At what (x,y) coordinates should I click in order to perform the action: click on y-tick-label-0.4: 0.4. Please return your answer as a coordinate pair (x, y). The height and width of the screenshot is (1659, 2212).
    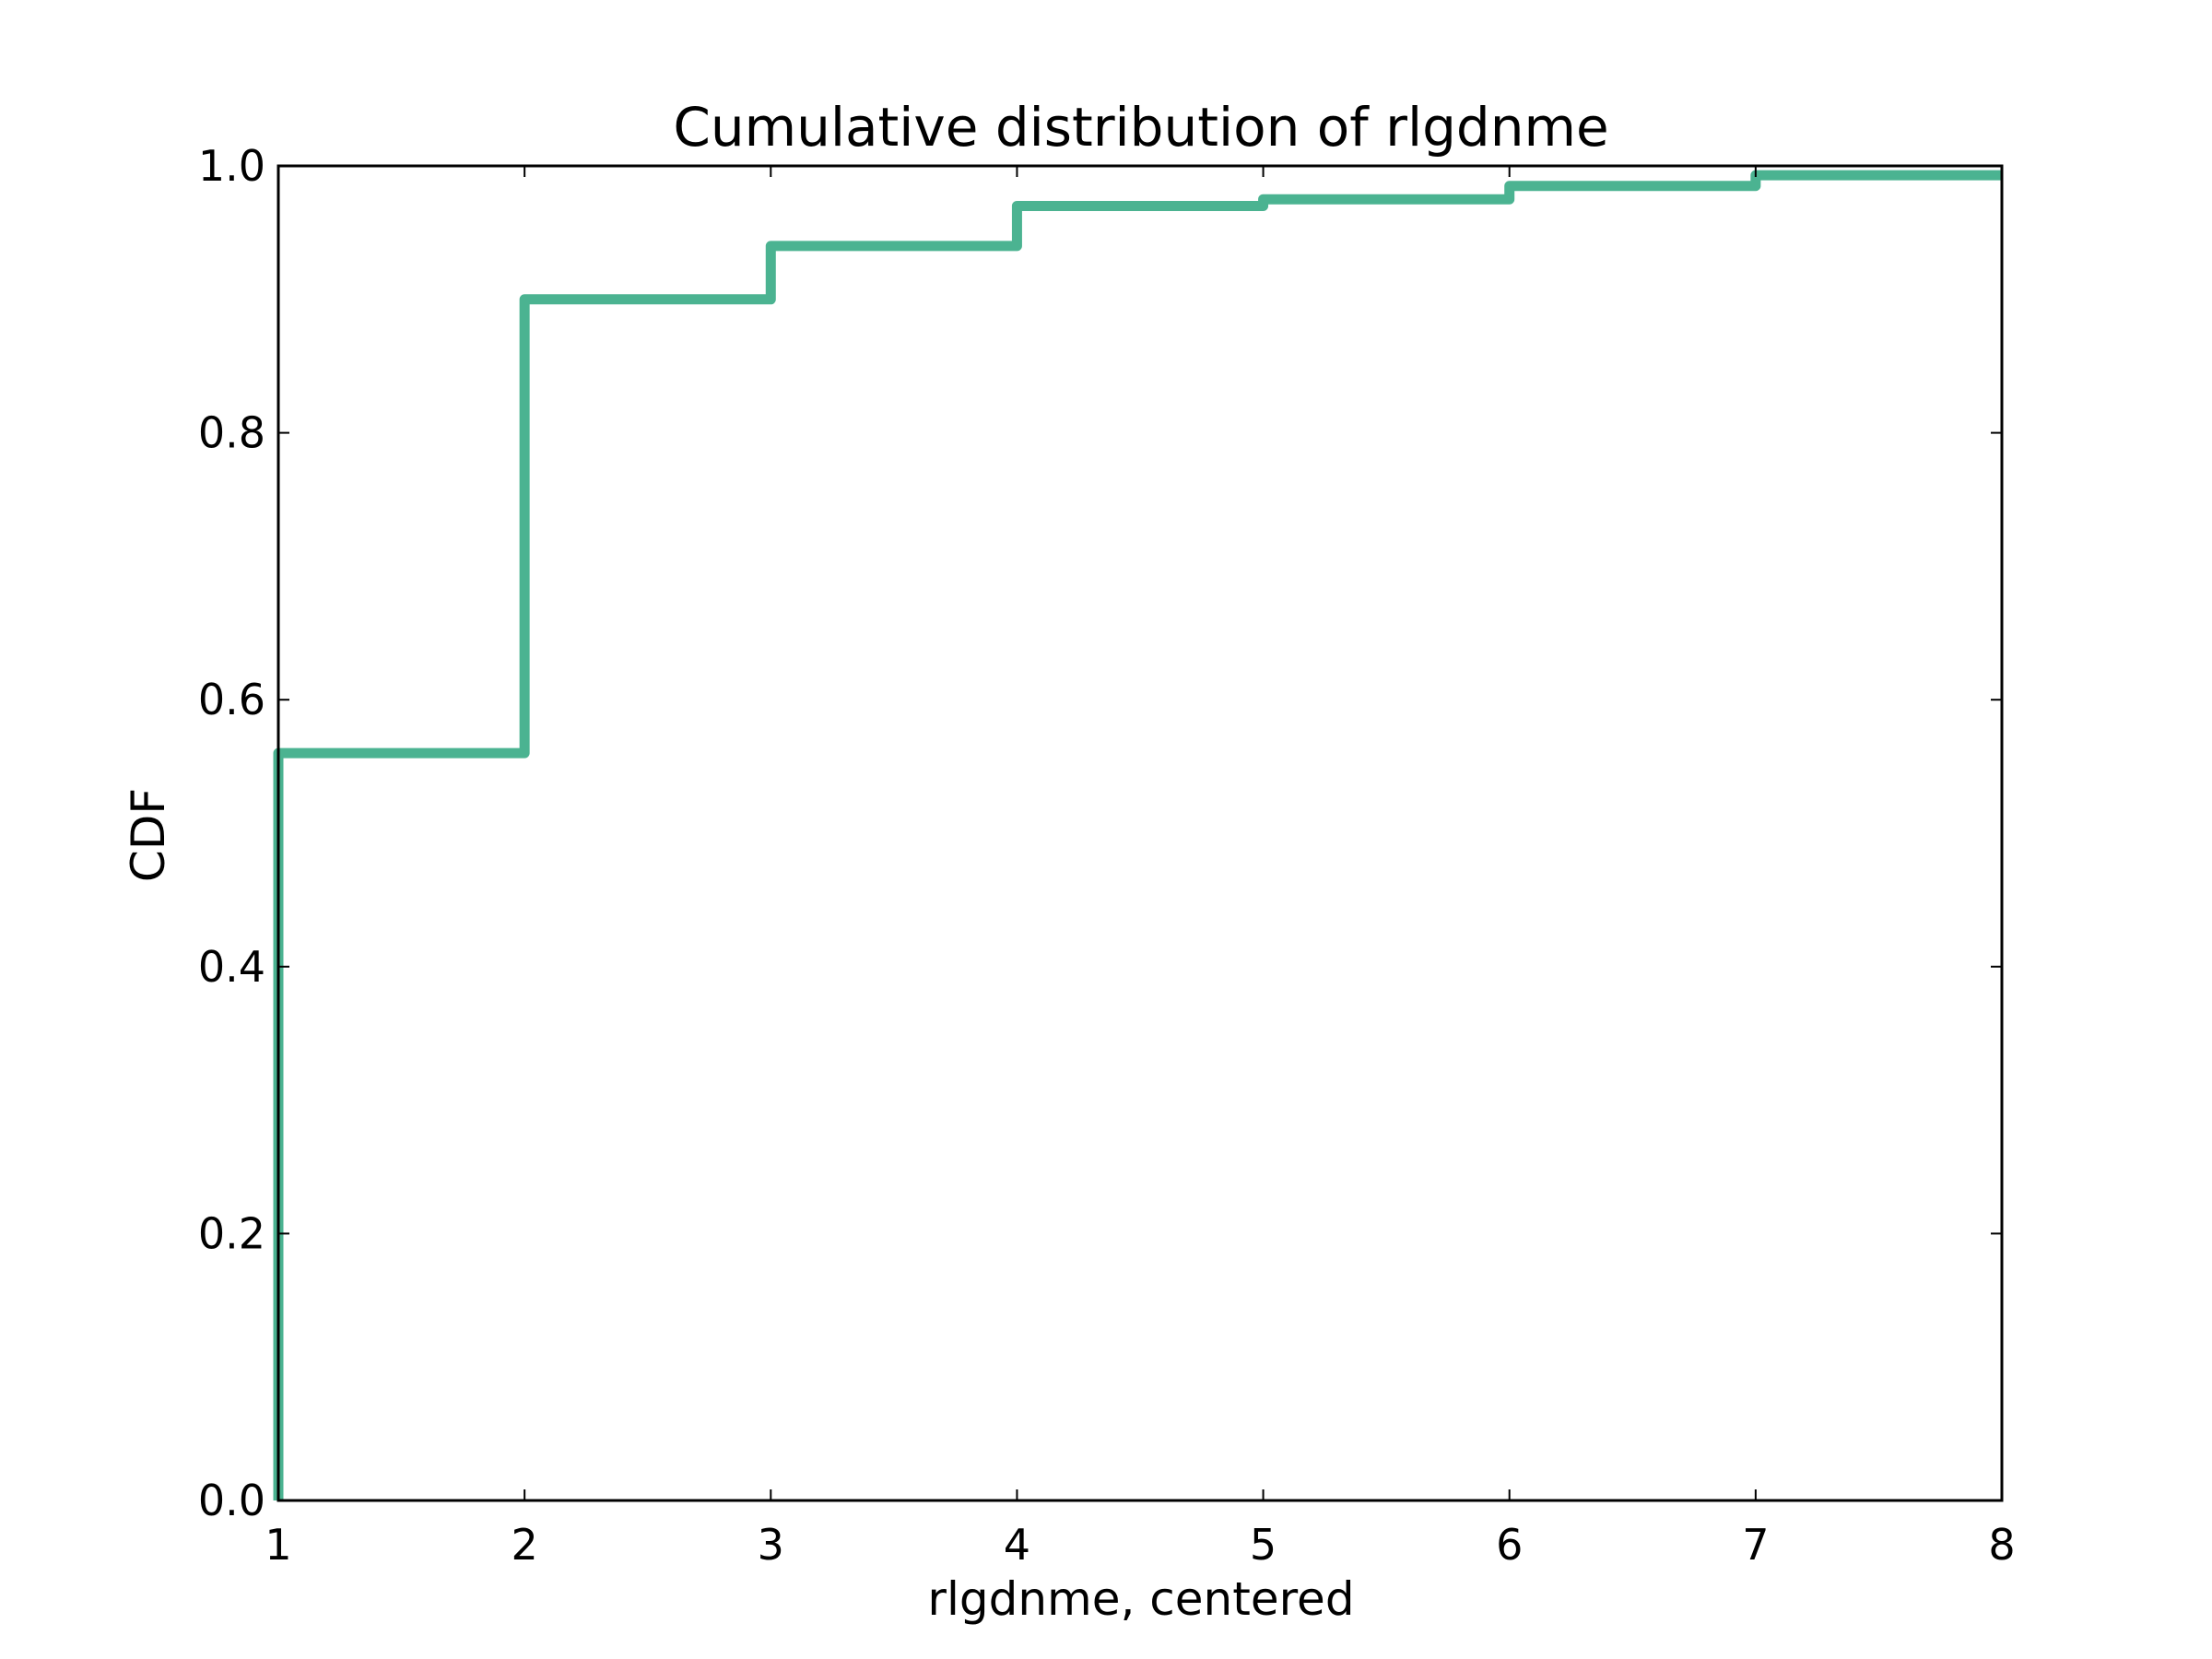
    Looking at the image, I should click on (231, 967).